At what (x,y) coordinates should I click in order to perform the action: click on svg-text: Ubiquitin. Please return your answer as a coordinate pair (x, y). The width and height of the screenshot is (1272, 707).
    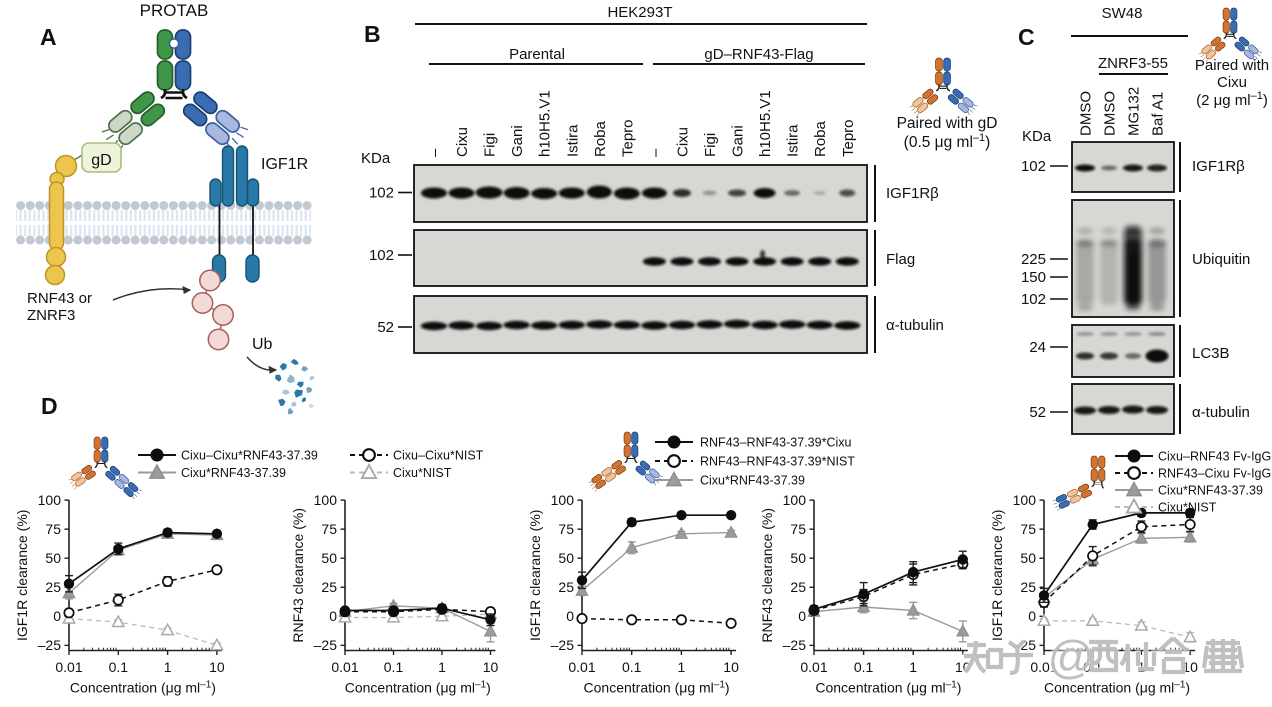
    Looking at the image, I should click on (1221, 259).